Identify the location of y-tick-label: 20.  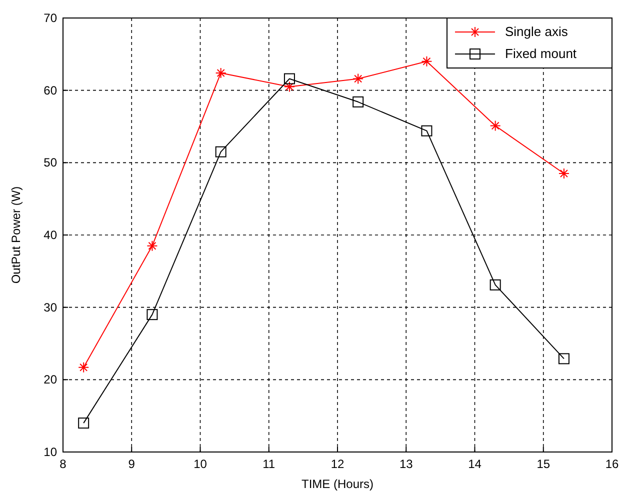
(51, 379).